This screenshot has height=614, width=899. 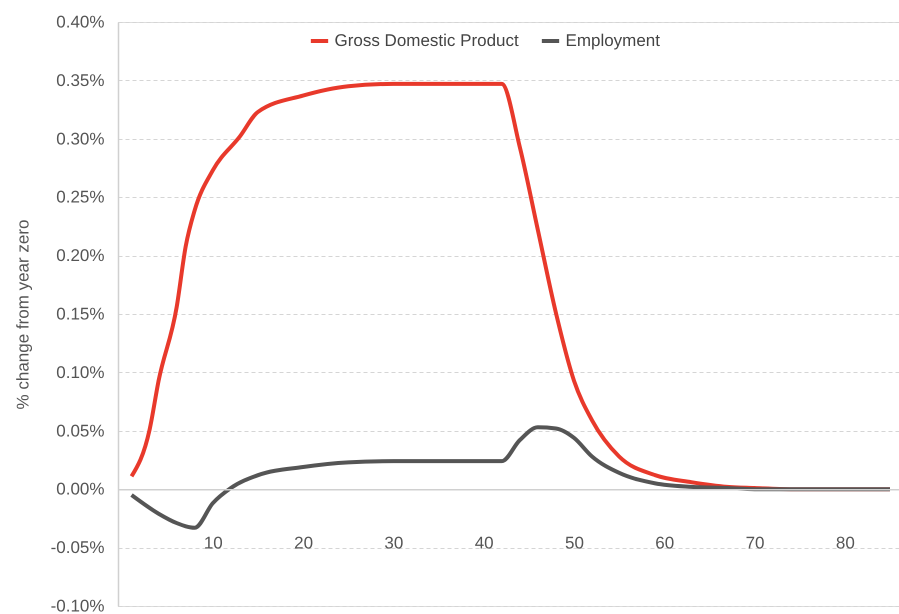 I want to click on x-tick-label: 20, so click(x=304, y=543).